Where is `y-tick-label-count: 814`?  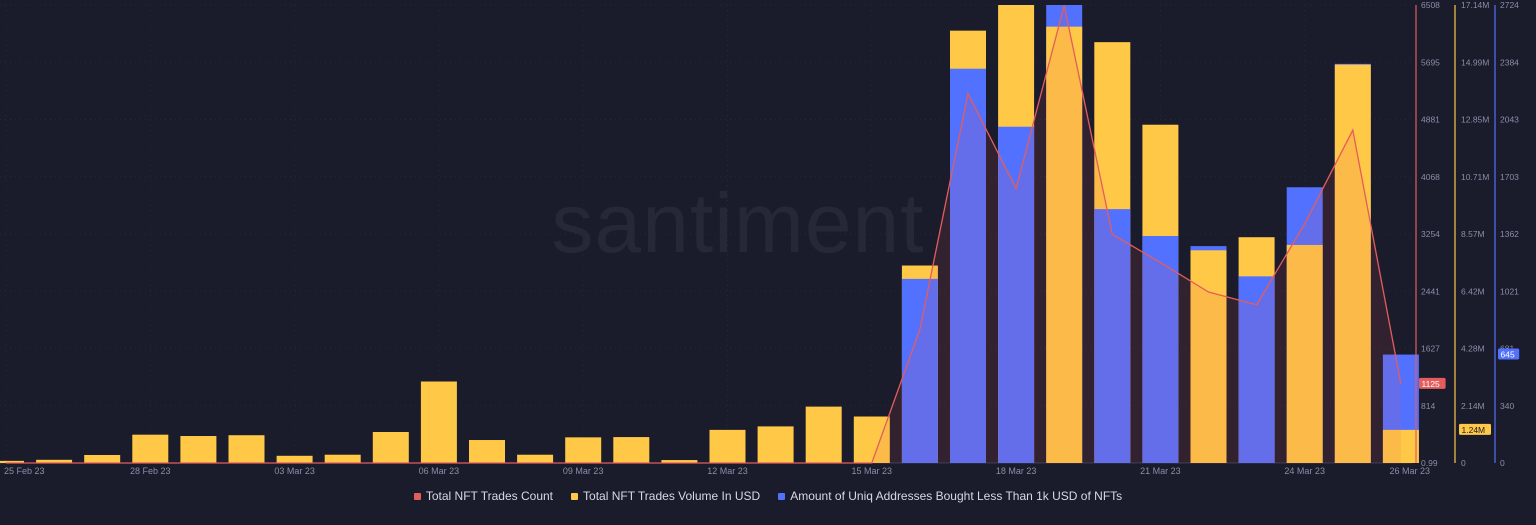 y-tick-label-count: 814 is located at coordinates (1428, 406).